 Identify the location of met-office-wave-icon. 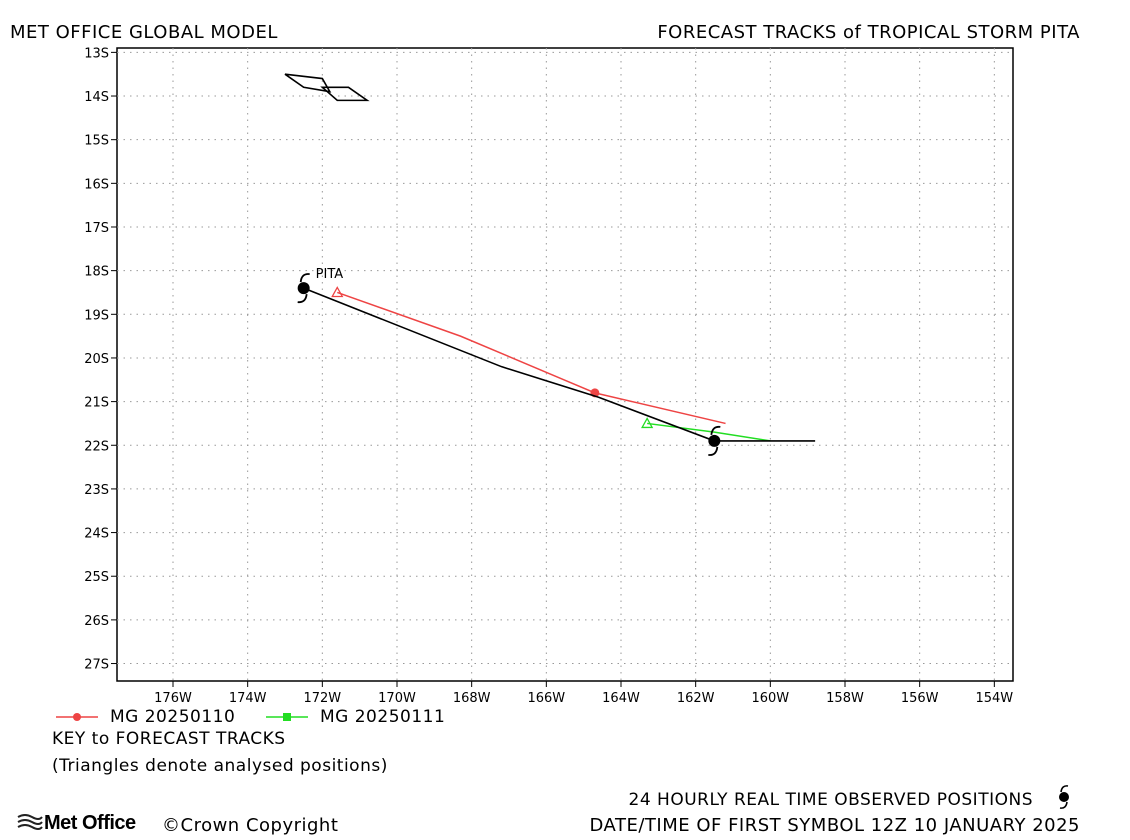
(30, 822).